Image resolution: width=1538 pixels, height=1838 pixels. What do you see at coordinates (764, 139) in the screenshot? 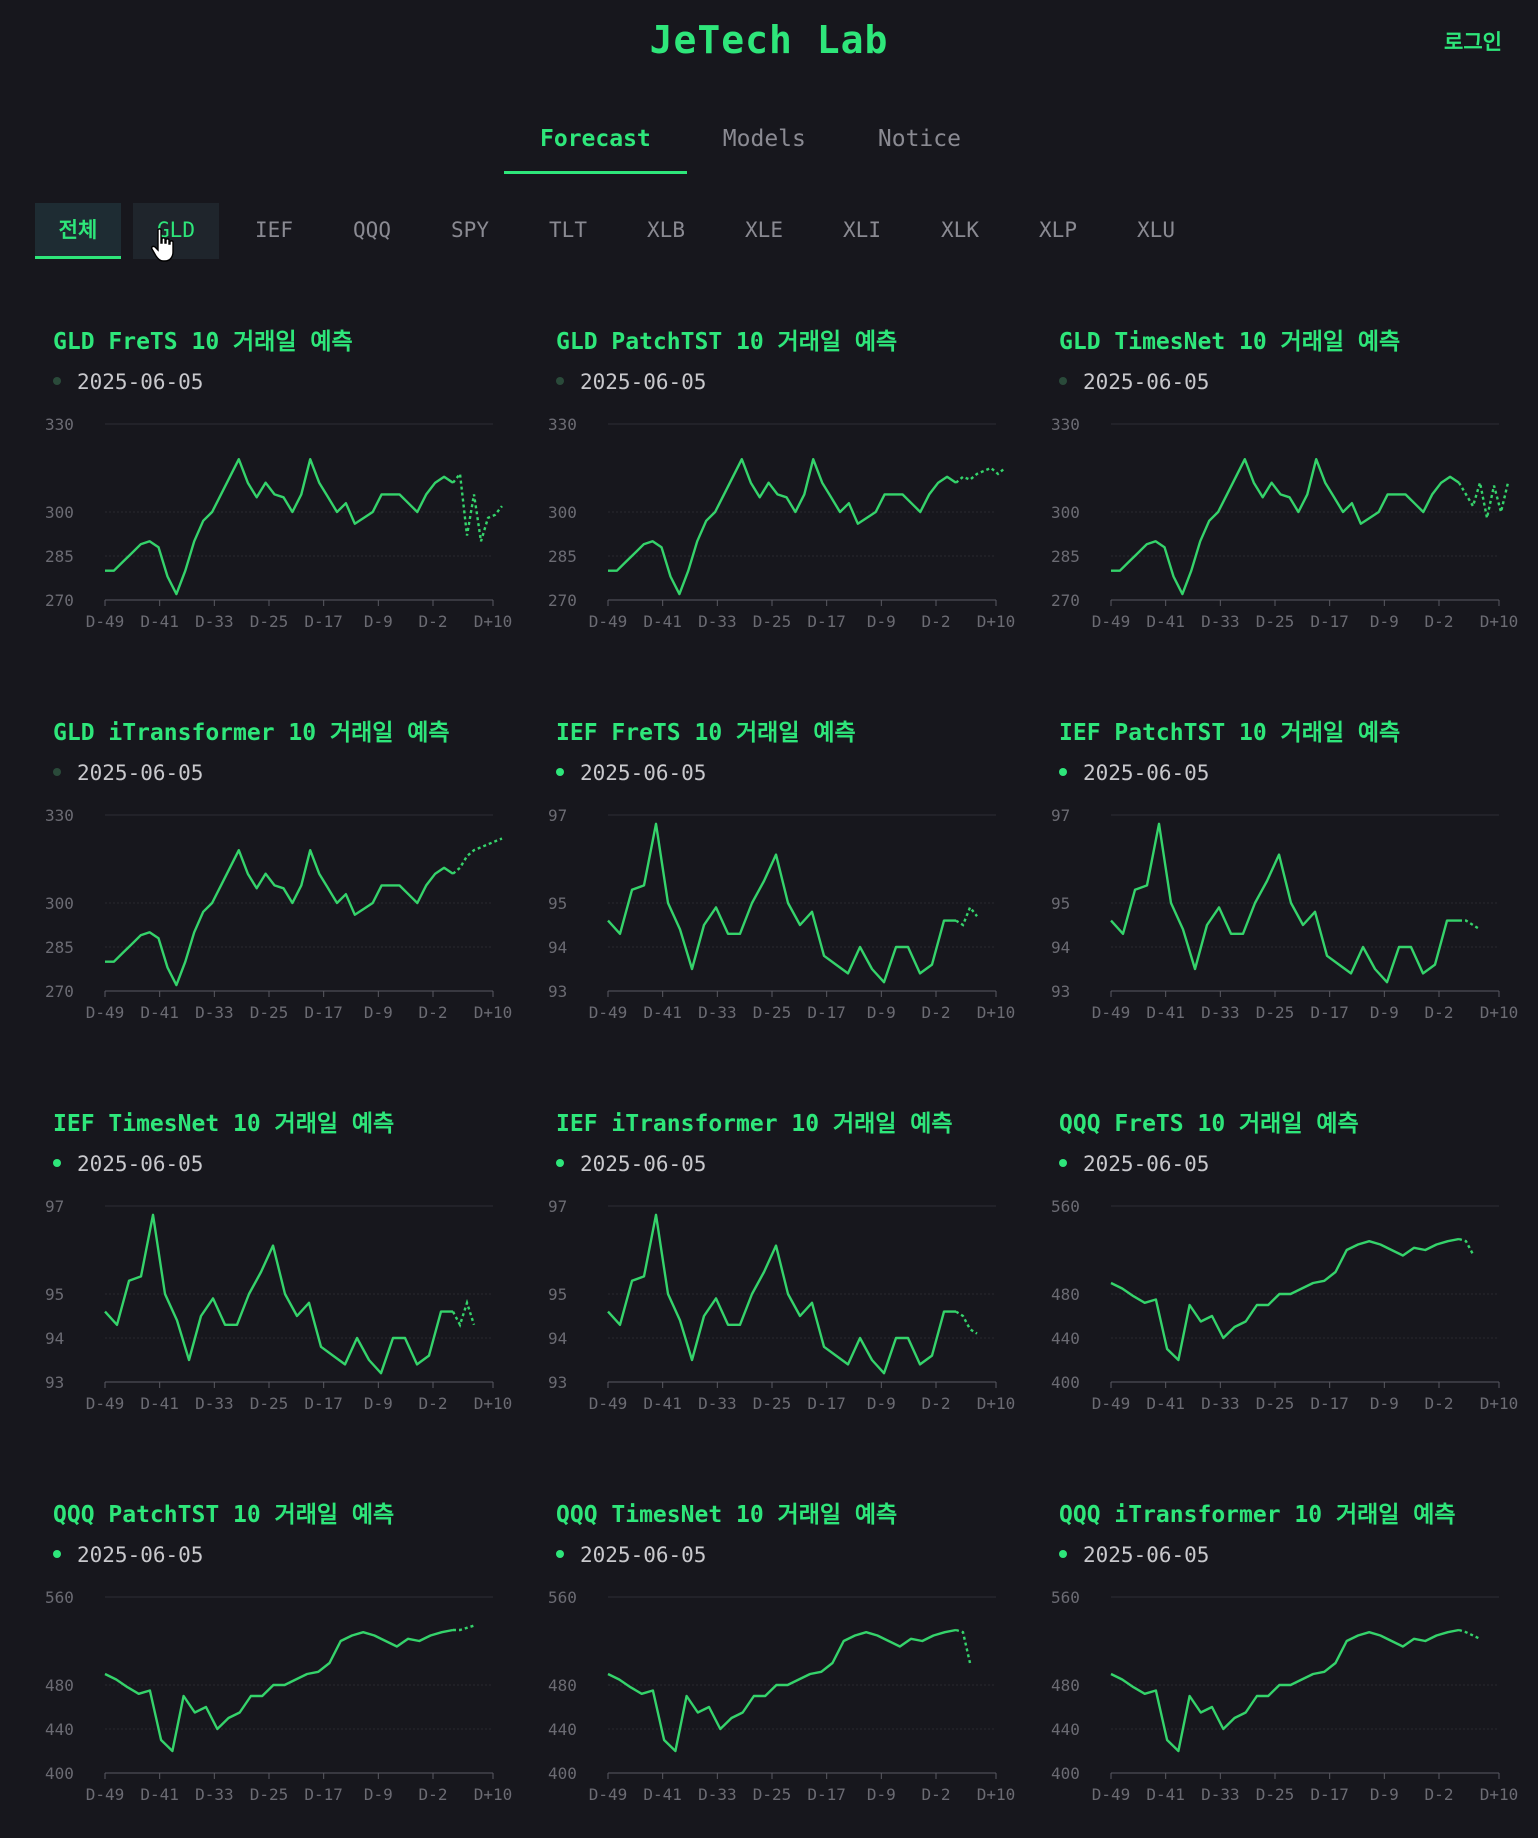
I see `tab-models: Models` at bounding box center [764, 139].